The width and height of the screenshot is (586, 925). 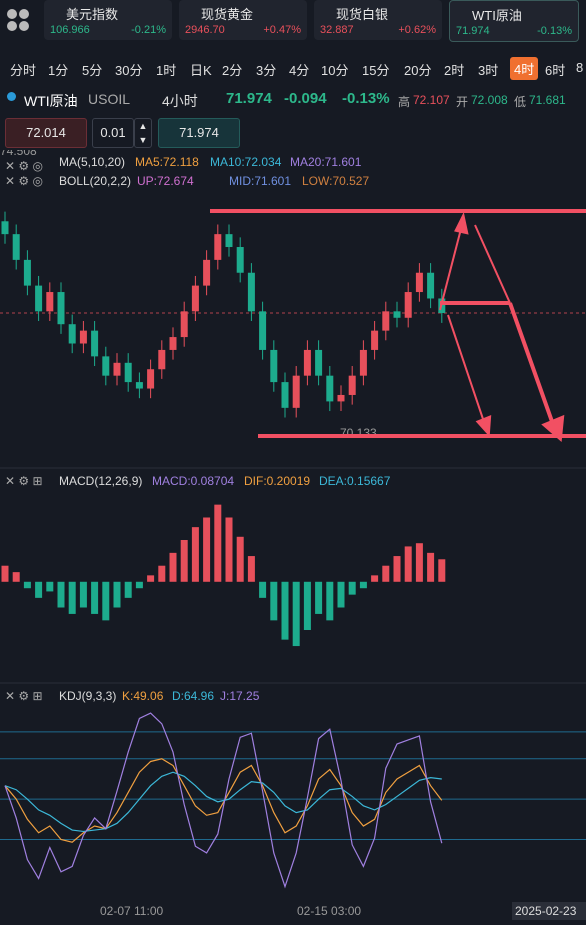 What do you see at coordinates (305, 98) in the screenshot?
I see `change: -0.094` at bounding box center [305, 98].